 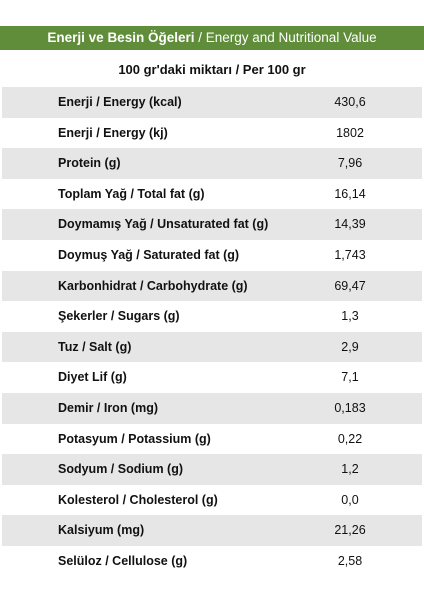 I want to click on table-row: Kalsiyum (mg) 21,26, so click(x=212, y=530).